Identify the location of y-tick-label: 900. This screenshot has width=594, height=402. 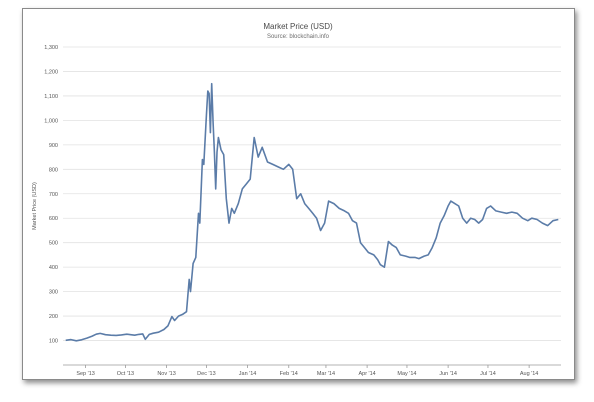
(53, 146).